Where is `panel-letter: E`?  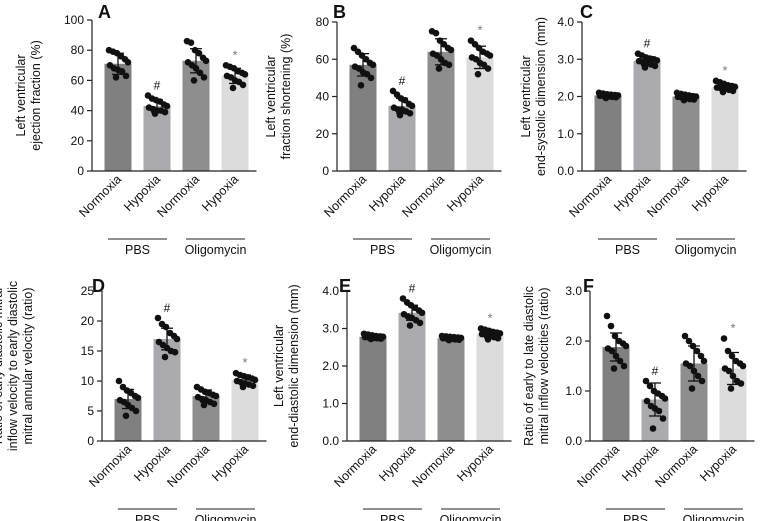
panel-letter: E is located at coordinates (345, 286).